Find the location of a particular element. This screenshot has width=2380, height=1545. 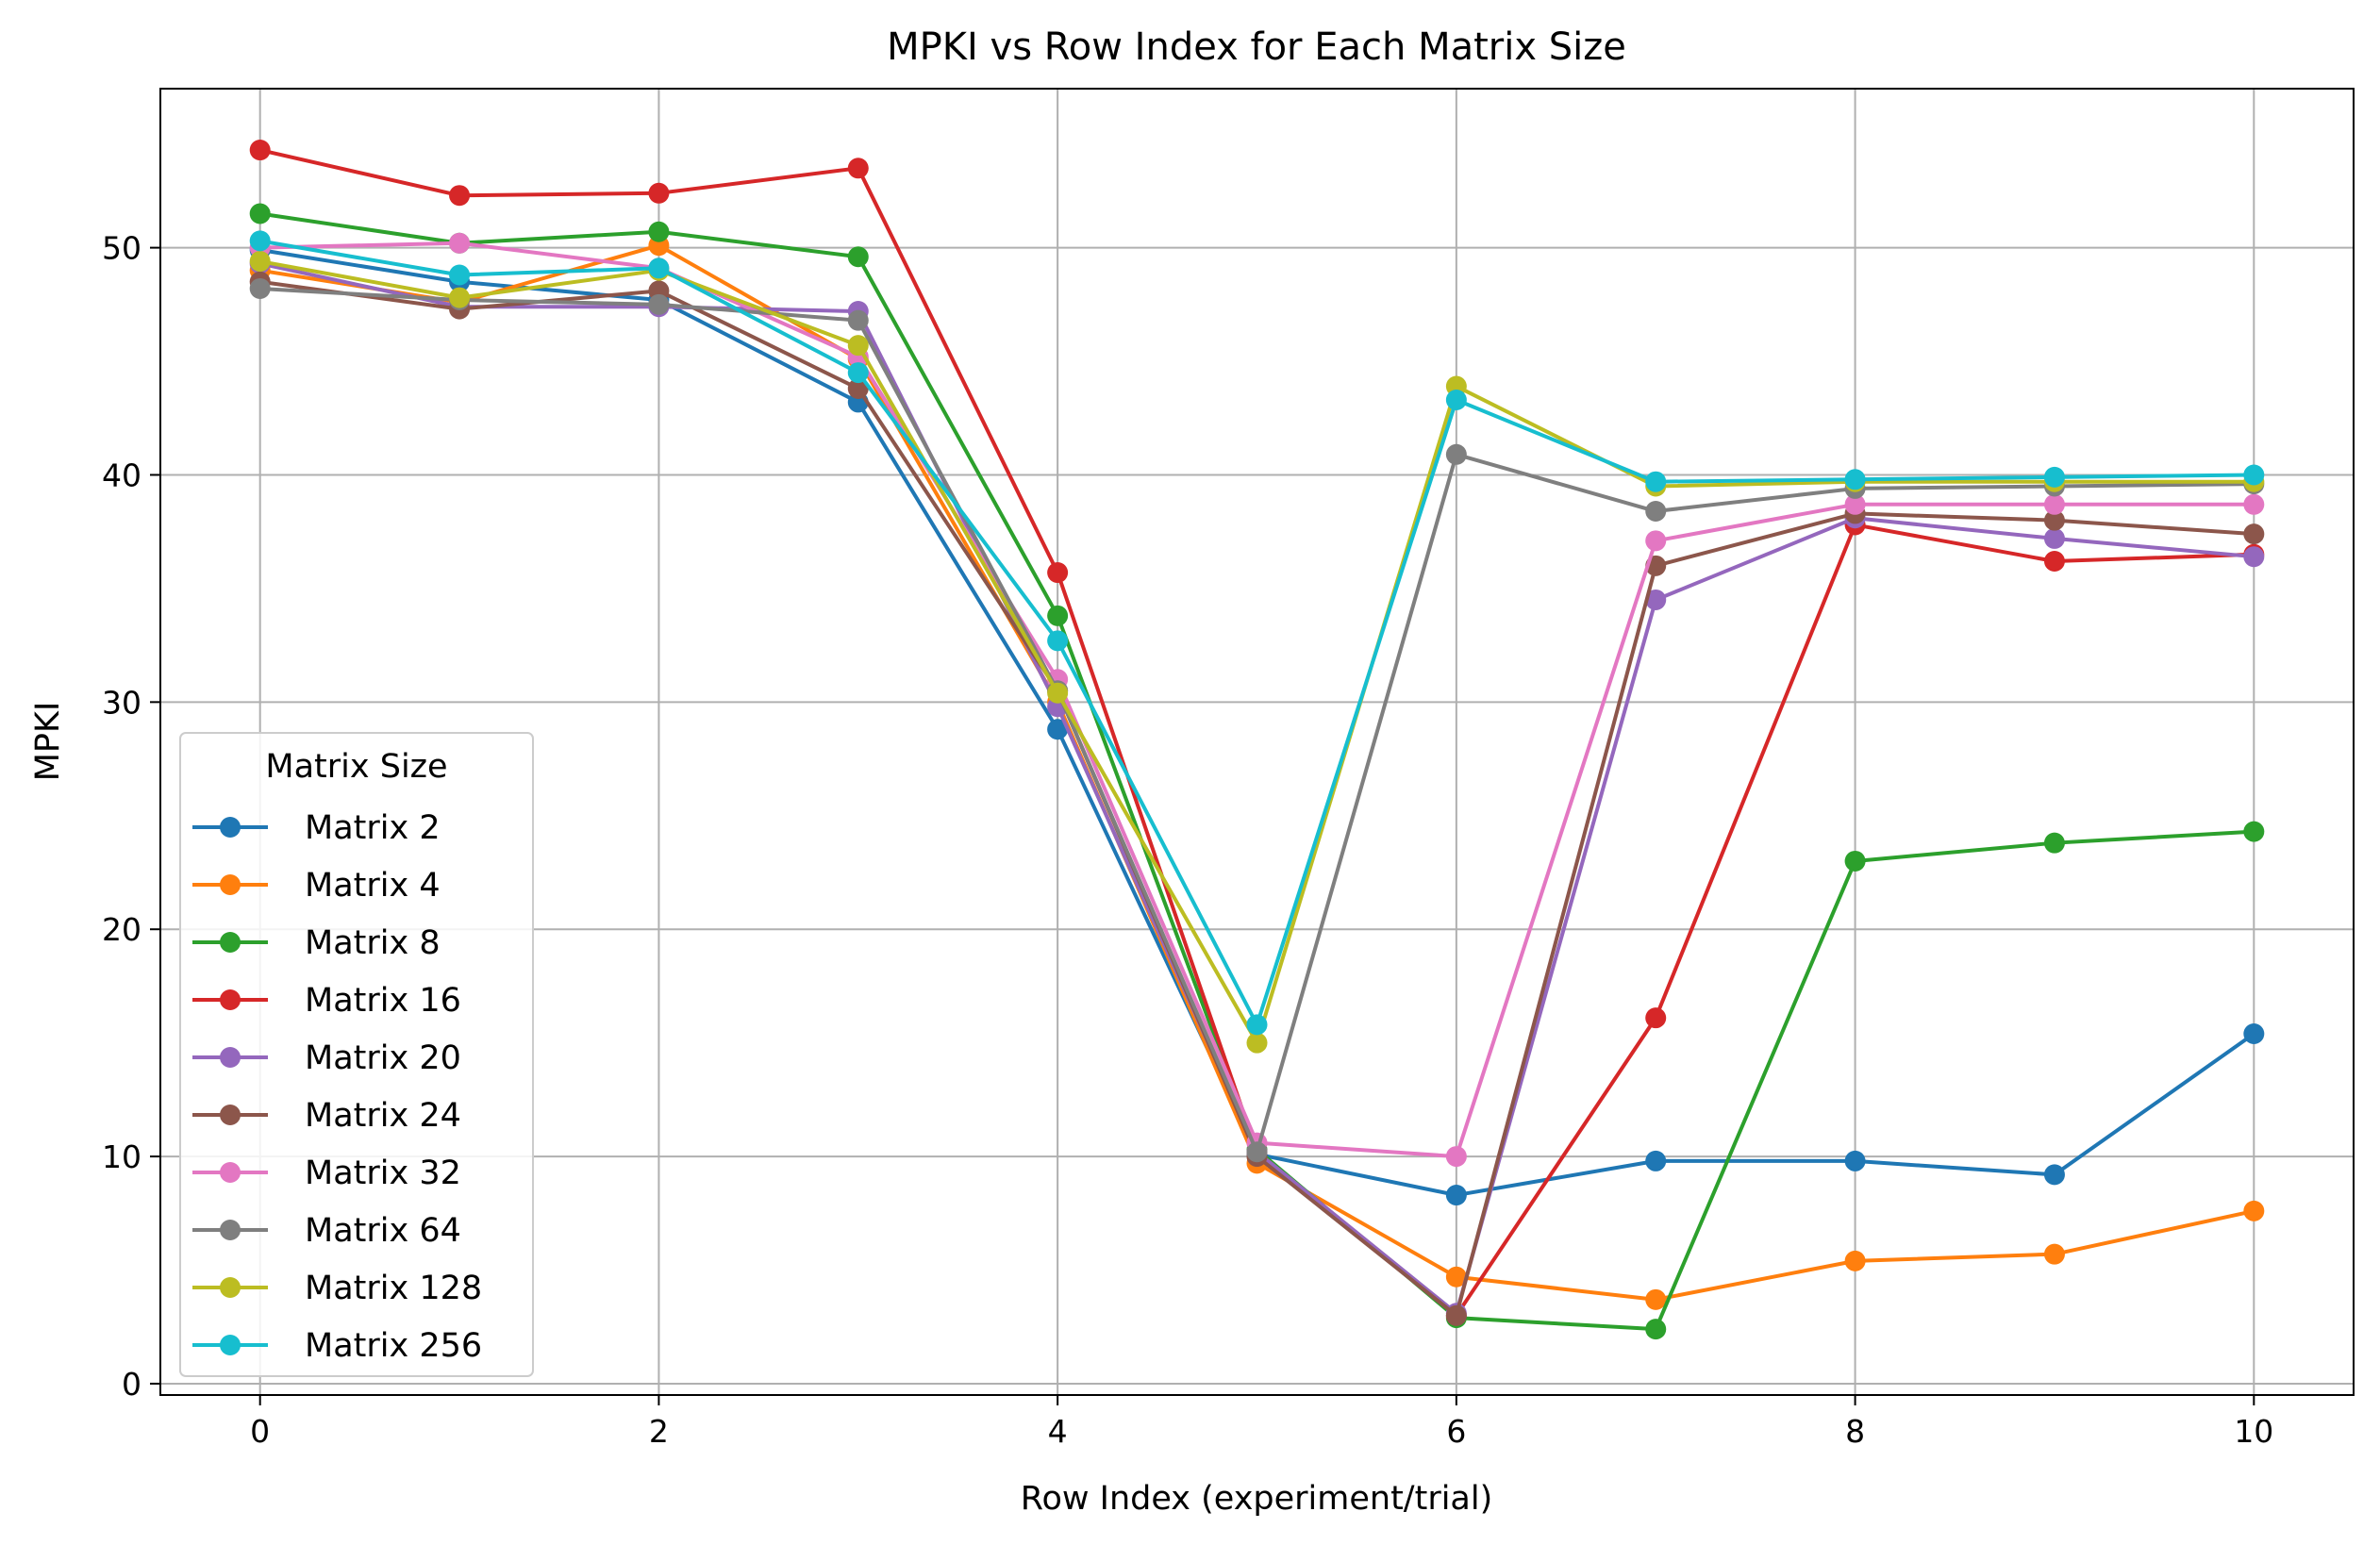

x-tick-label: 6 is located at coordinates (1456, 1431).